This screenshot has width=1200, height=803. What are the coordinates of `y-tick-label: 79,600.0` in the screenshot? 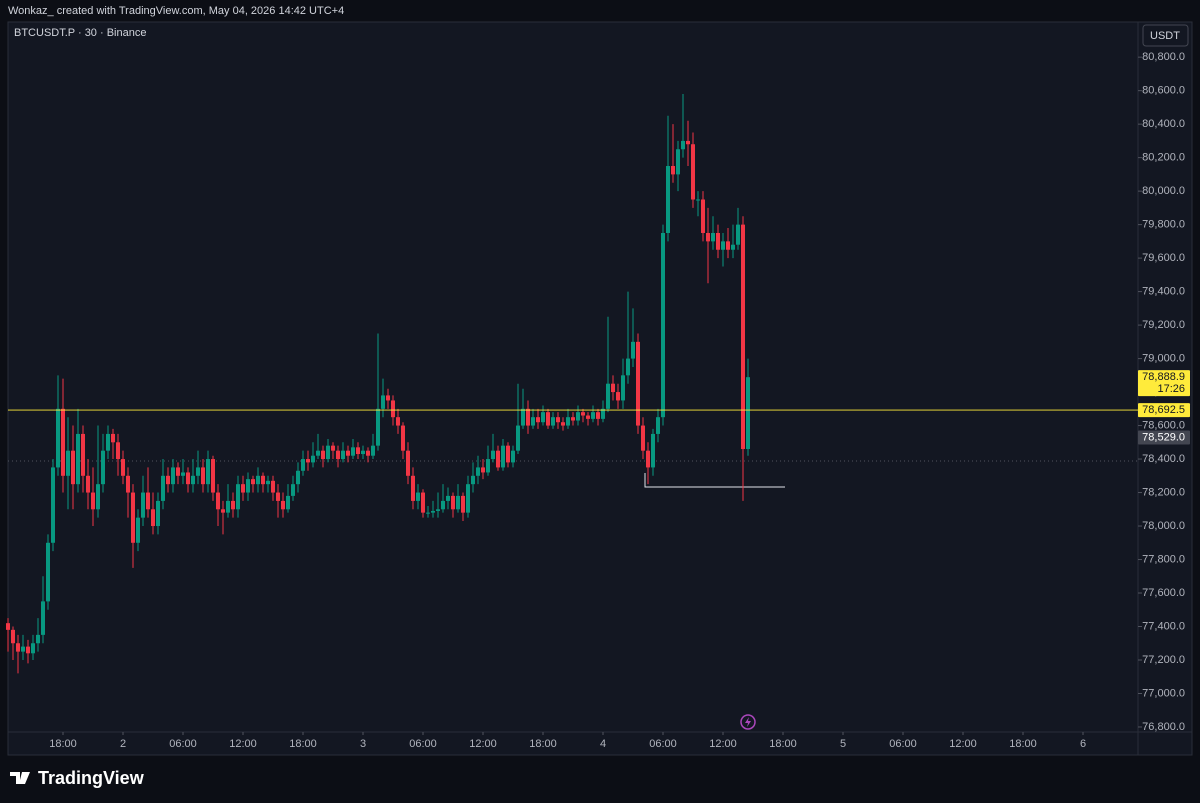 It's located at (1163, 258).